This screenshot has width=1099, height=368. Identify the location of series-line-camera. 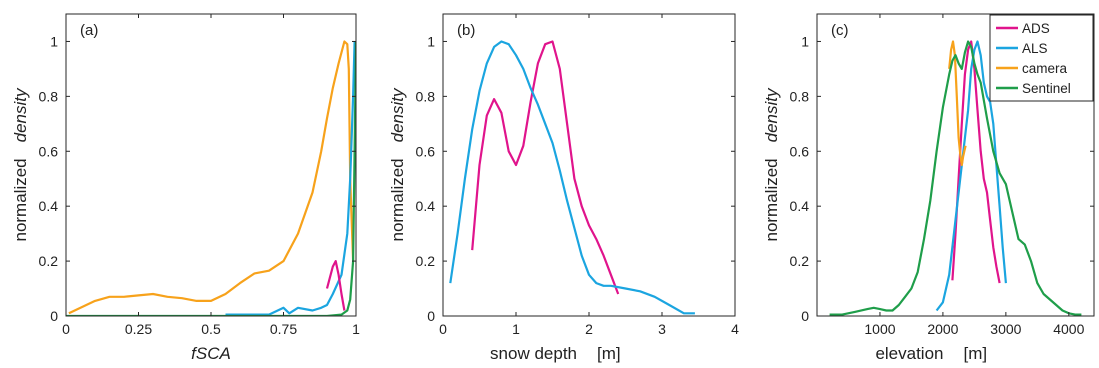
(957, 103).